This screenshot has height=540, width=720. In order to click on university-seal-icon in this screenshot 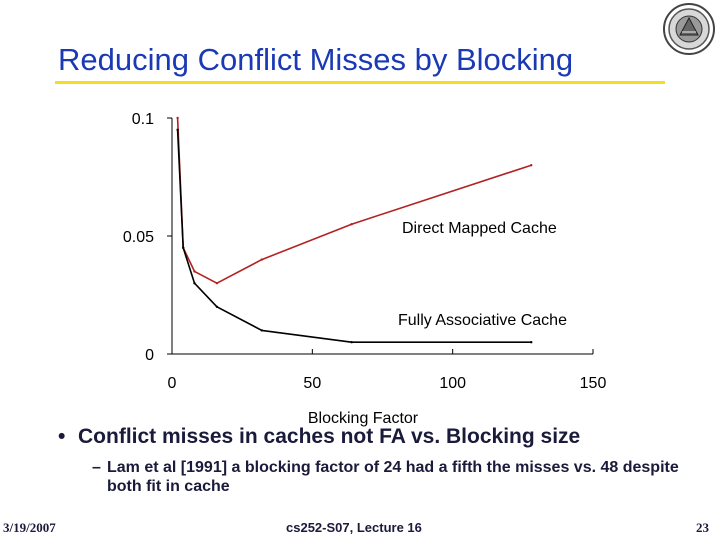, I will do `click(689, 29)`.